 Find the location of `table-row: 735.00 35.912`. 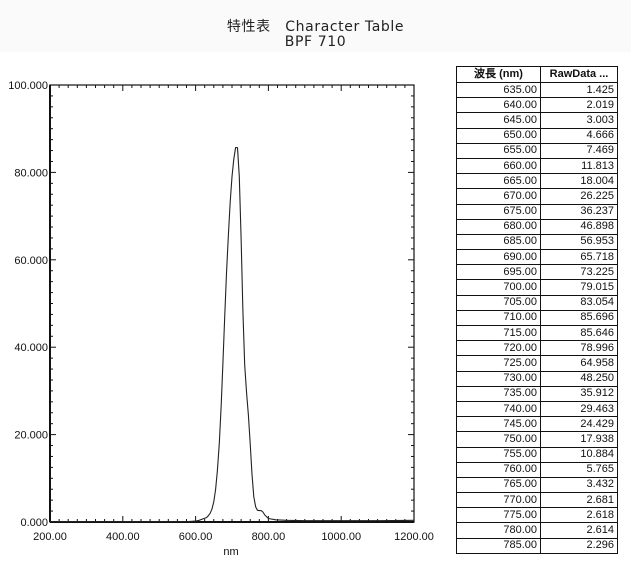

table-row: 735.00 35.912 is located at coordinates (537, 393).